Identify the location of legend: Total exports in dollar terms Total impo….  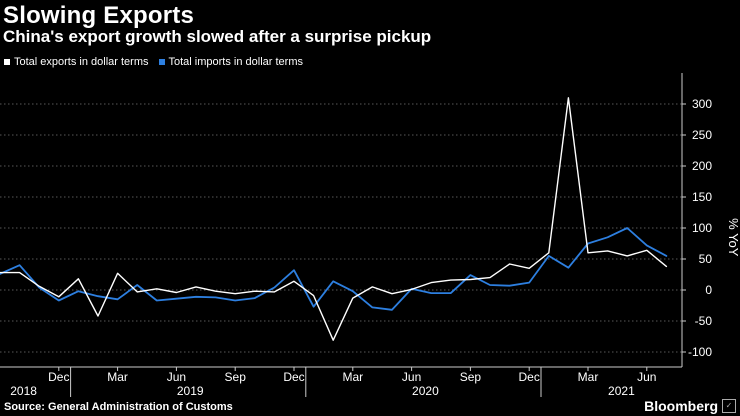
(158, 62).